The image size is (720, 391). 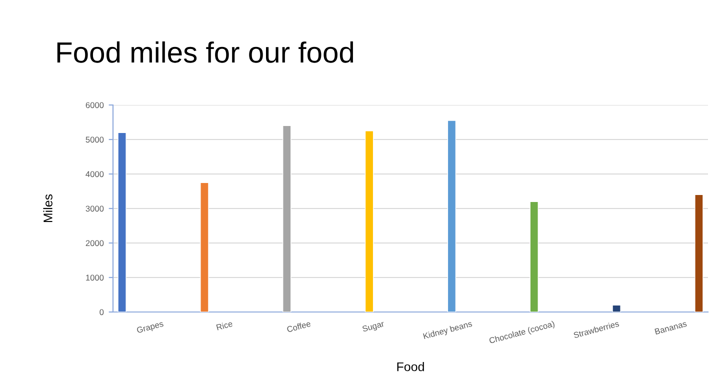 What do you see at coordinates (95, 209) in the screenshot?
I see `y-tick-label: 3000` at bounding box center [95, 209].